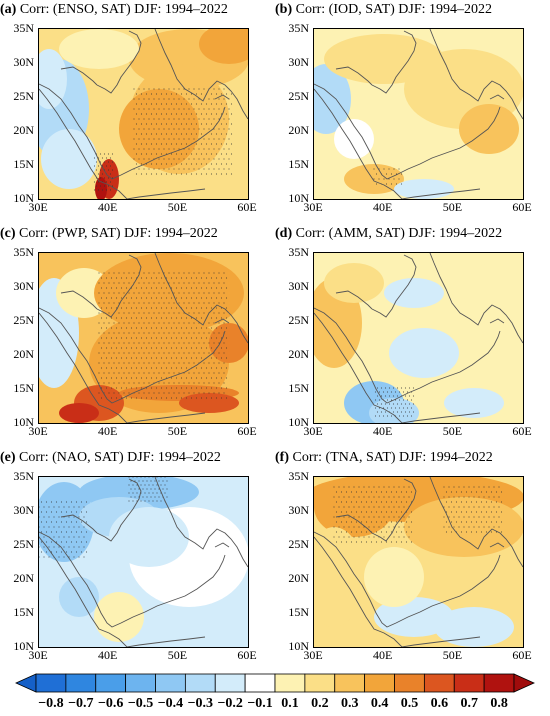 This screenshot has width=550, height=716. Describe the element at coordinates (26, 683) in the screenshot. I see `colorbar-left-arrow` at that location.